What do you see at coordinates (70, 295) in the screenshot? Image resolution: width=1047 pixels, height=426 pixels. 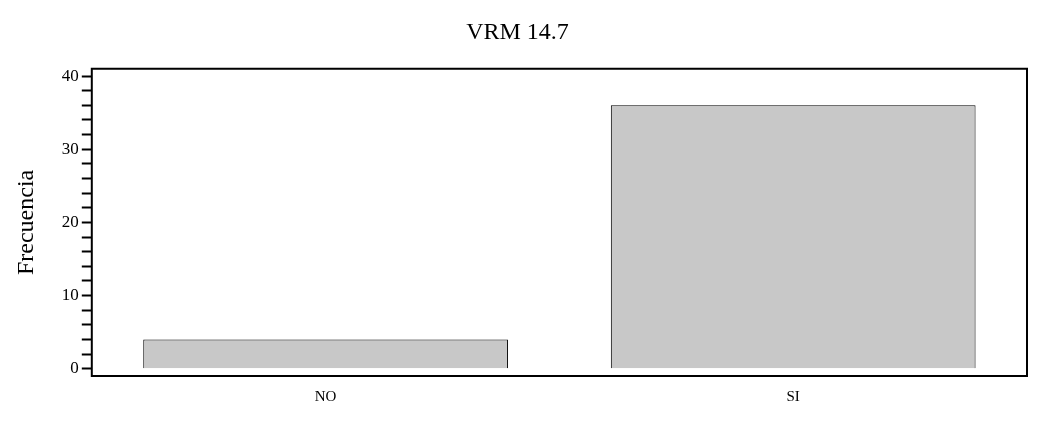 I see `y-tick-label: 10` at bounding box center [70, 295].